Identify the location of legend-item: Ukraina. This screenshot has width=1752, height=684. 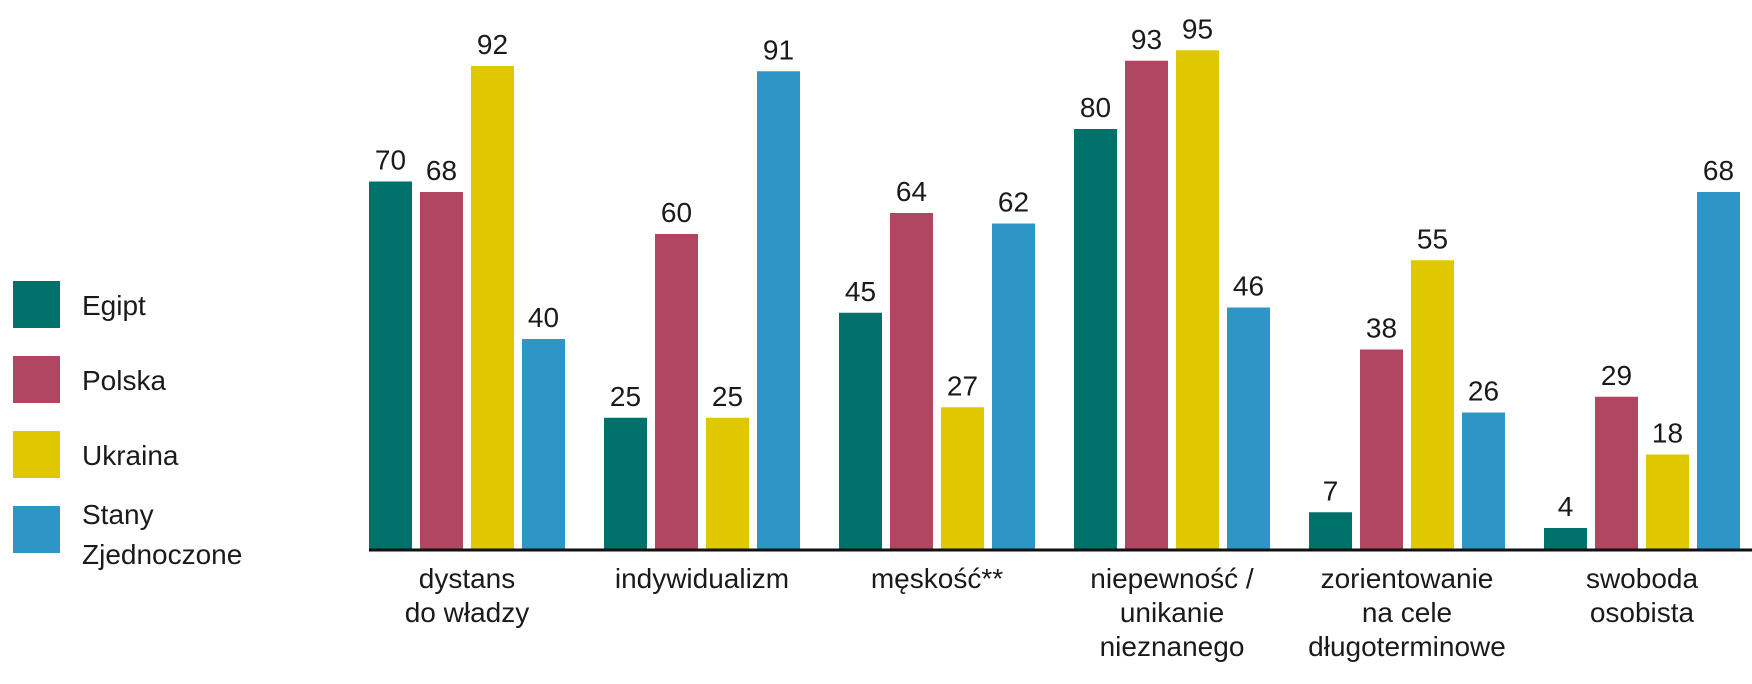
(96, 454).